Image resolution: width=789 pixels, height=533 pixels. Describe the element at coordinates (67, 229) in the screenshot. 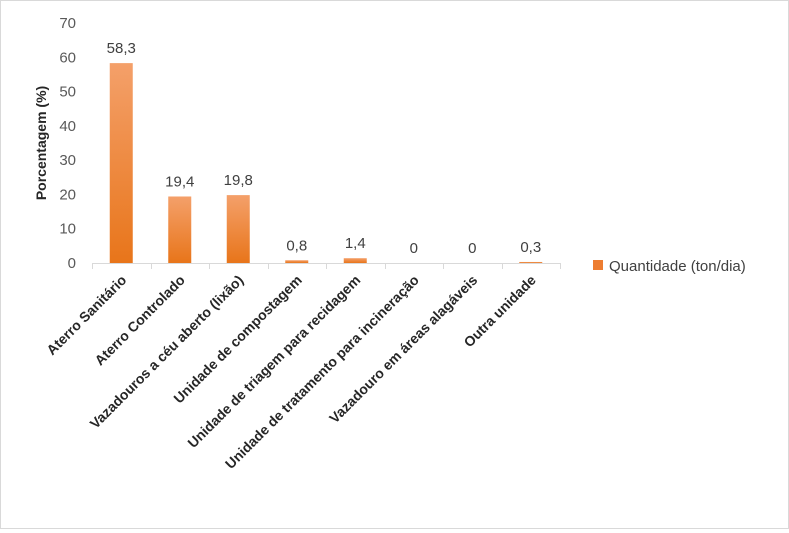

I see `y-tick-label: 10` at that location.